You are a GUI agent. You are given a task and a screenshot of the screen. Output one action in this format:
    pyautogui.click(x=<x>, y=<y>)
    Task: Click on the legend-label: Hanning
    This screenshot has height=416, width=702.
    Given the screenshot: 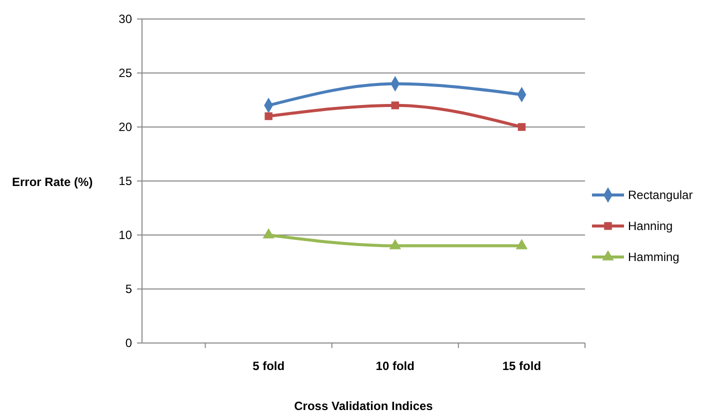 What is the action you would take?
    pyautogui.click(x=650, y=226)
    